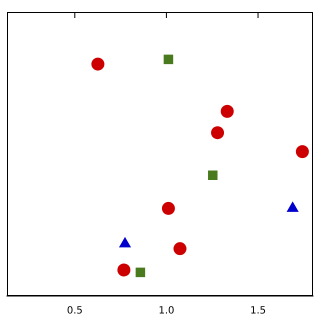 This screenshot has height=320, width=320. Describe the element at coordinates (258, 311) in the screenshot. I see `x-tick-label: 1.5` at that location.